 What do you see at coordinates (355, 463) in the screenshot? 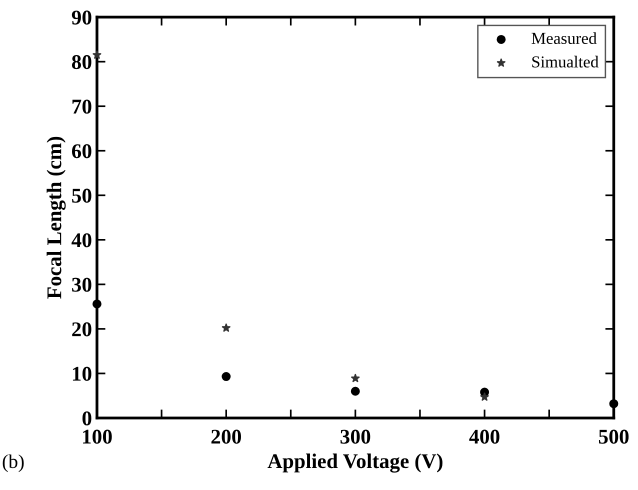
I see `x-axis-title: Applied Voltage (V)` at bounding box center [355, 463].